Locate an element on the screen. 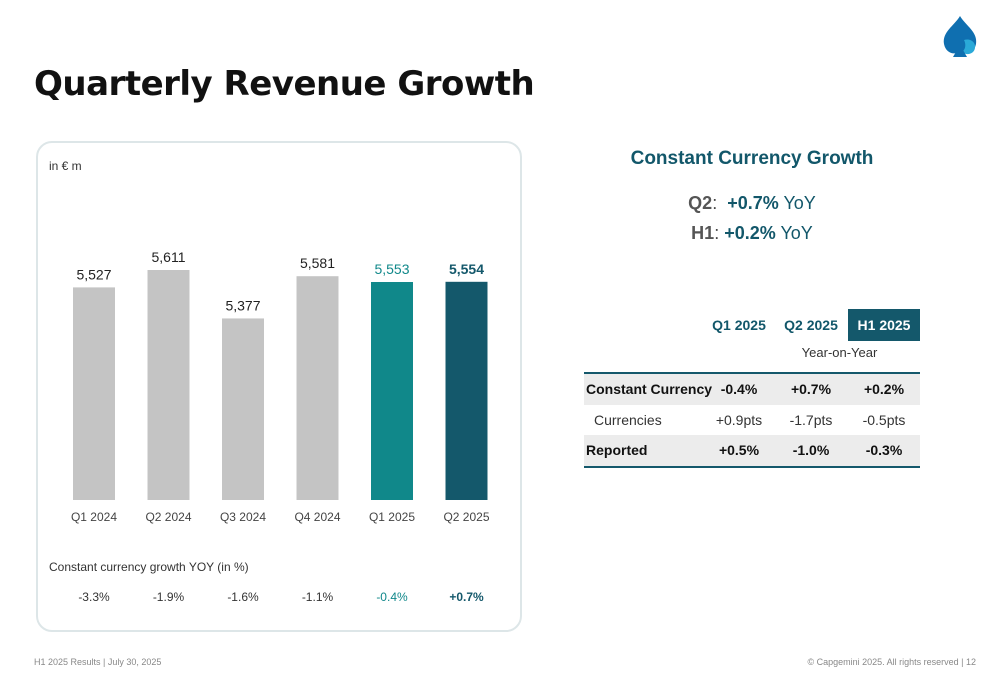  table-header-h1-2025: H1 2025 is located at coordinates (884, 325).